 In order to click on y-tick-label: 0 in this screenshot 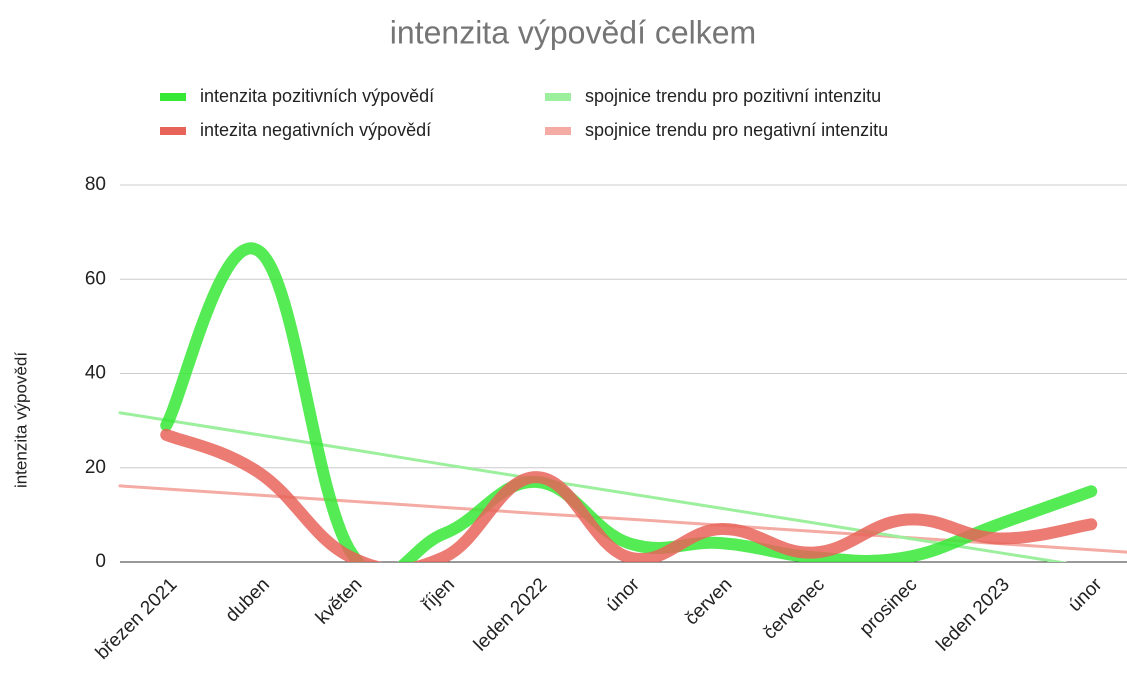, I will do `click(100, 561)`.